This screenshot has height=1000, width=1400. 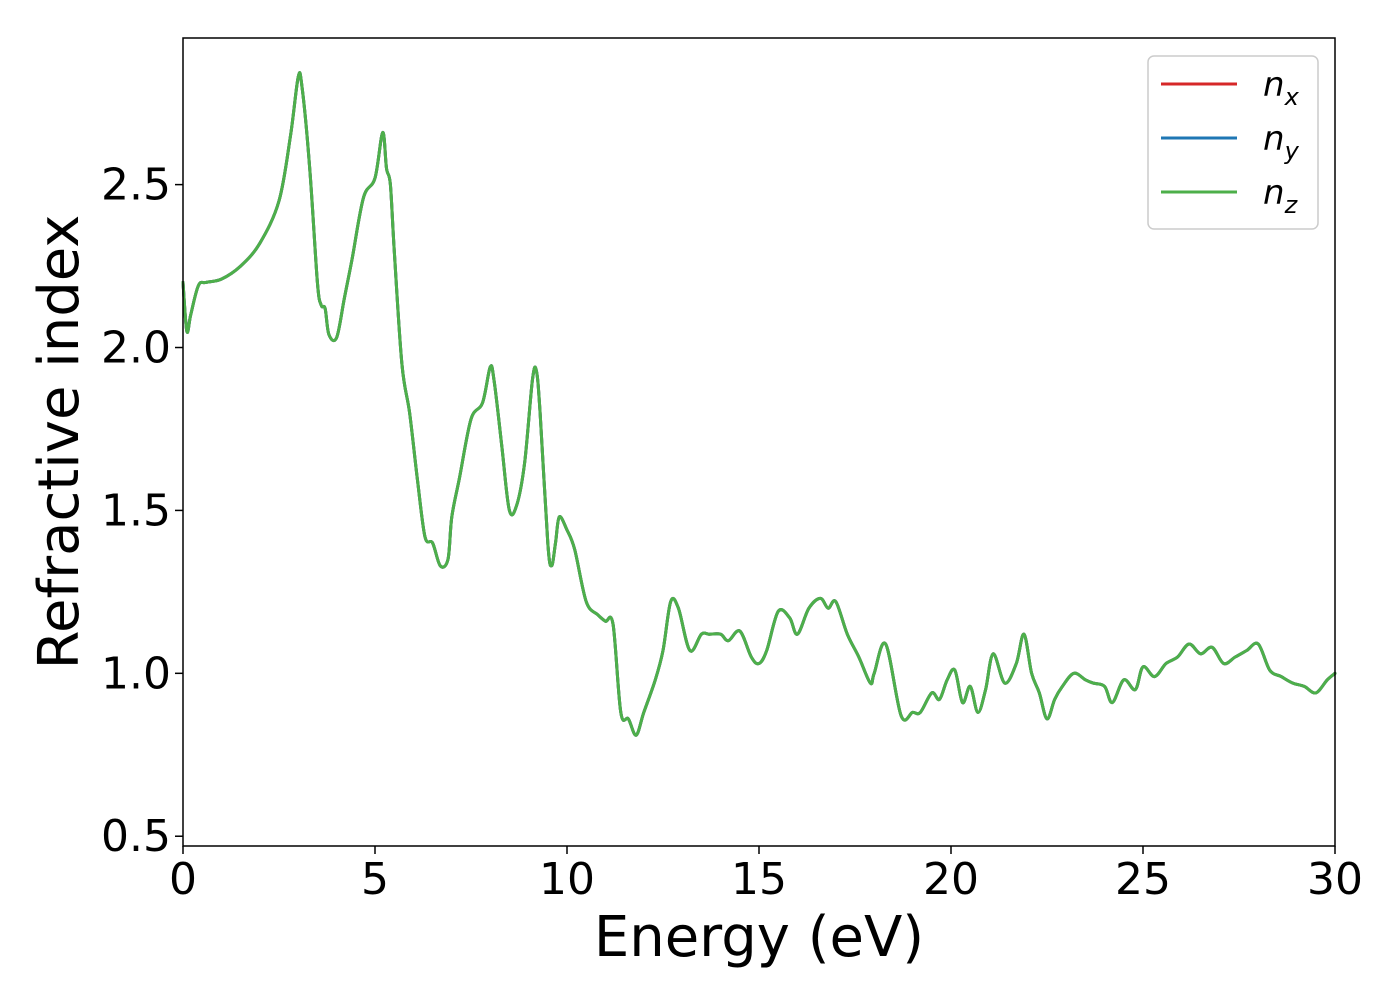 What do you see at coordinates (759, 937) in the screenshot?
I see `x-axis-label: Energy (eV)` at bounding box center [759, 937].